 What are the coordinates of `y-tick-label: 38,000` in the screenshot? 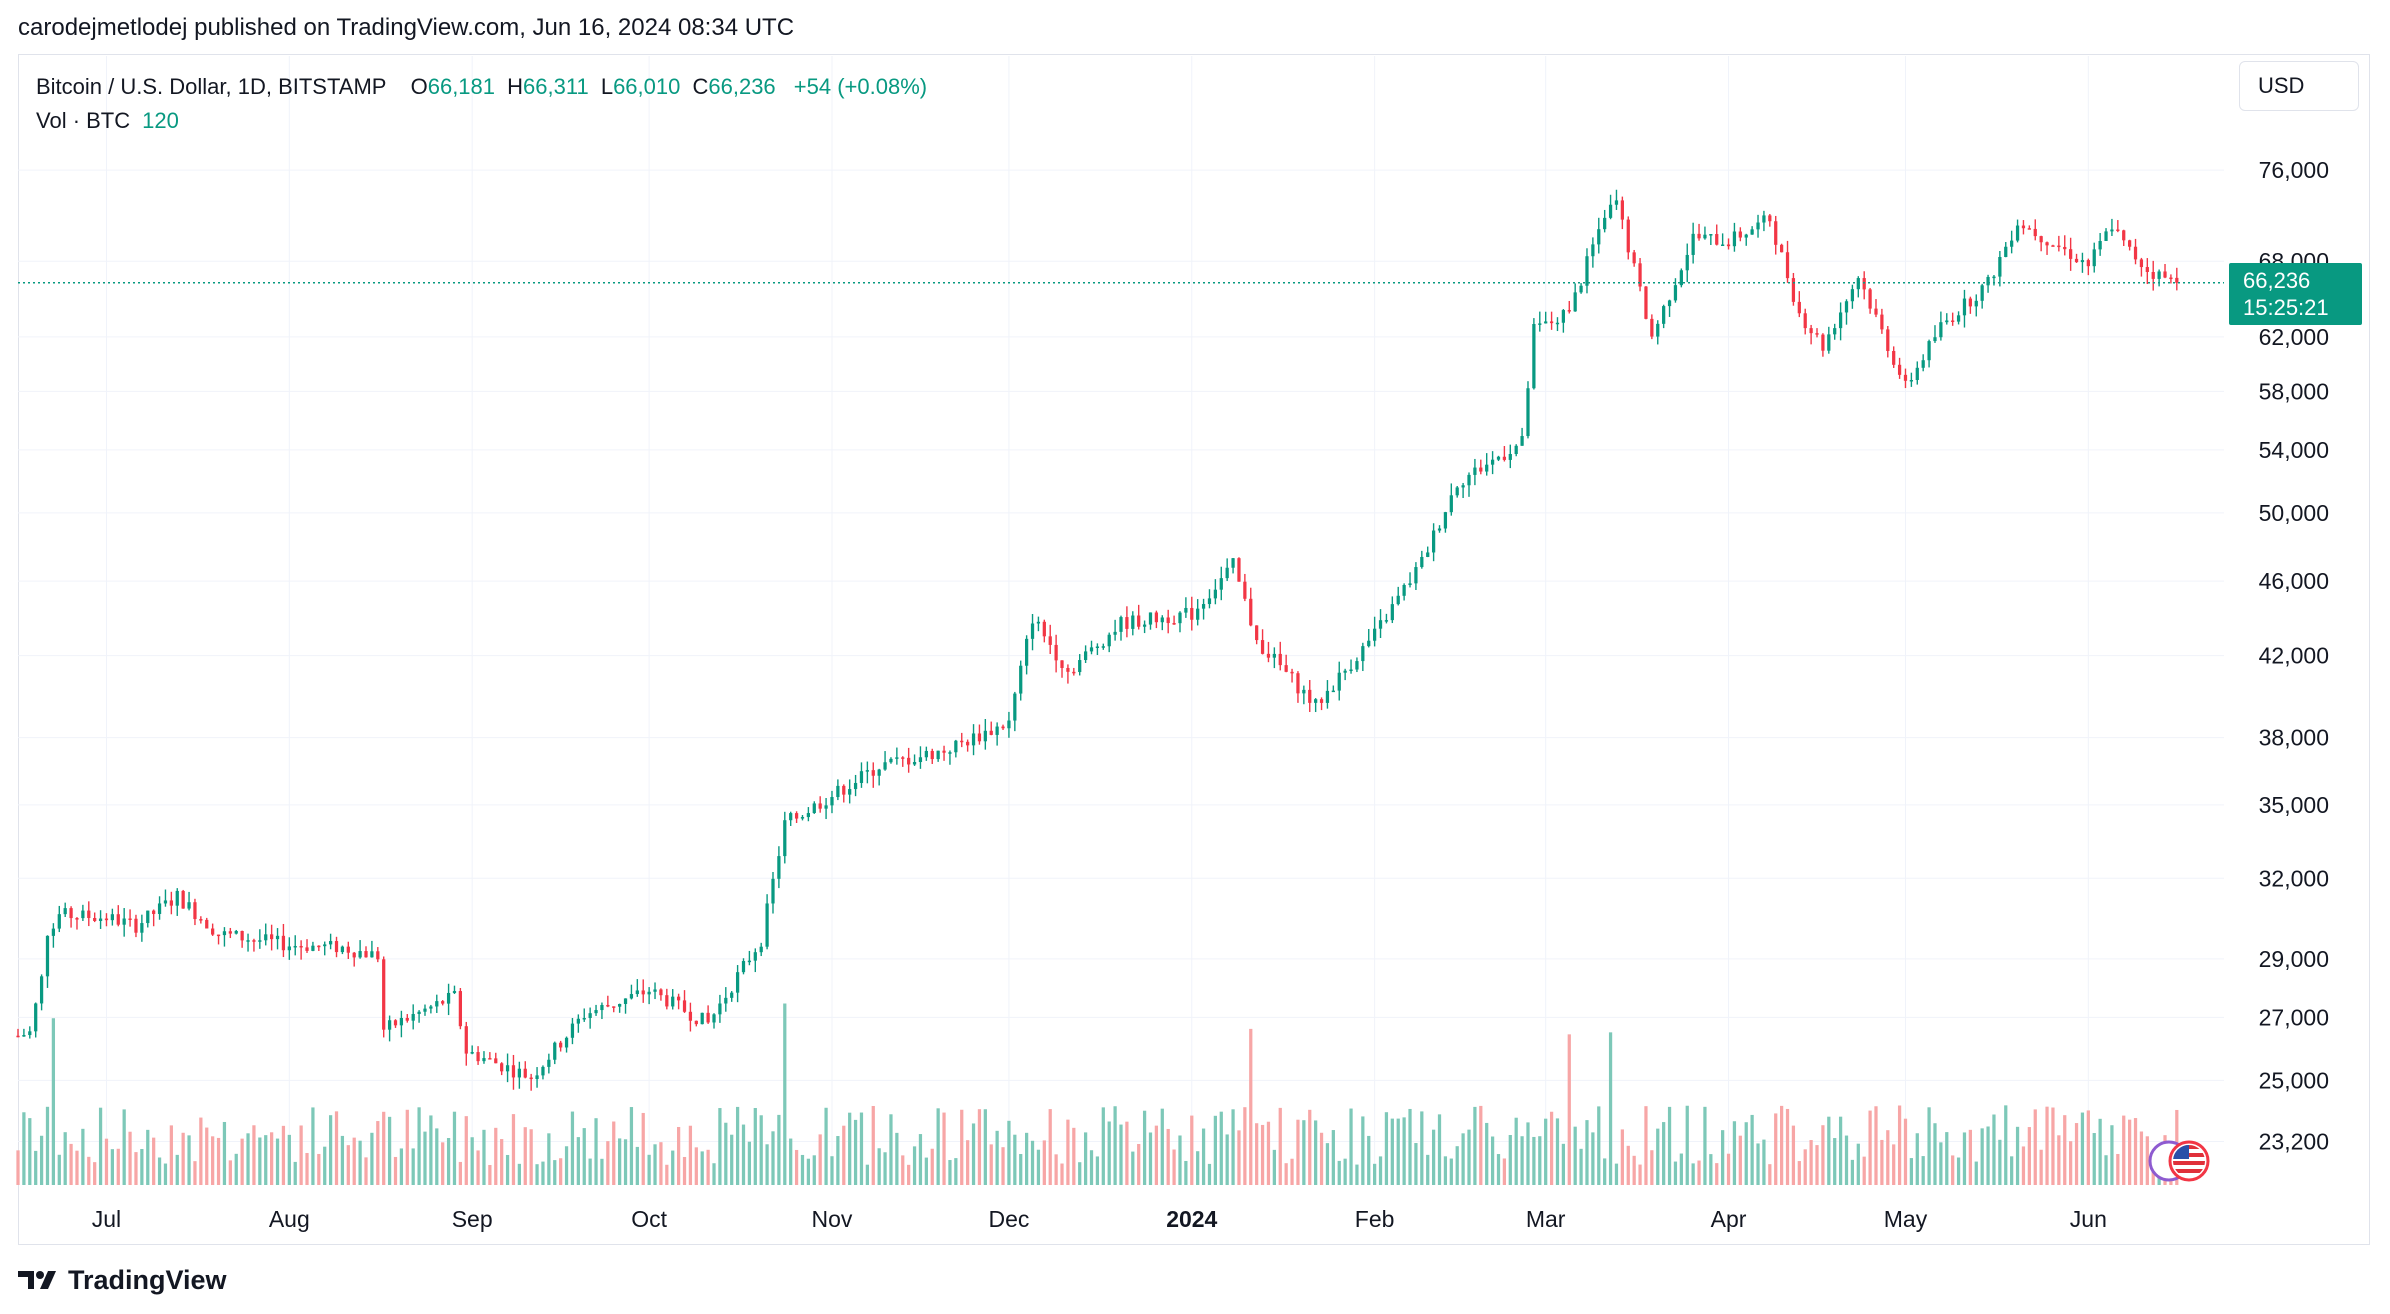 It's located at (2294, 738).